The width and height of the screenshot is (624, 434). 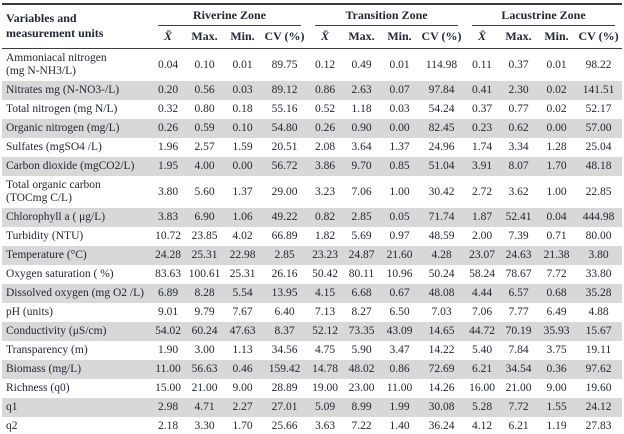 I want to click on value-cell: 1.37, so click(x=242, y=191).